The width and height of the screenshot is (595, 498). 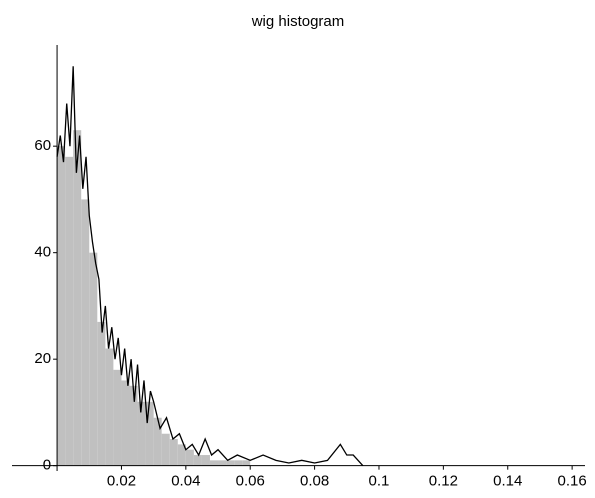 What do you see at coordinates (572, 481) in the screenshot?
I see `x-tick-label: 0.16` at bounding box center [572, 481].